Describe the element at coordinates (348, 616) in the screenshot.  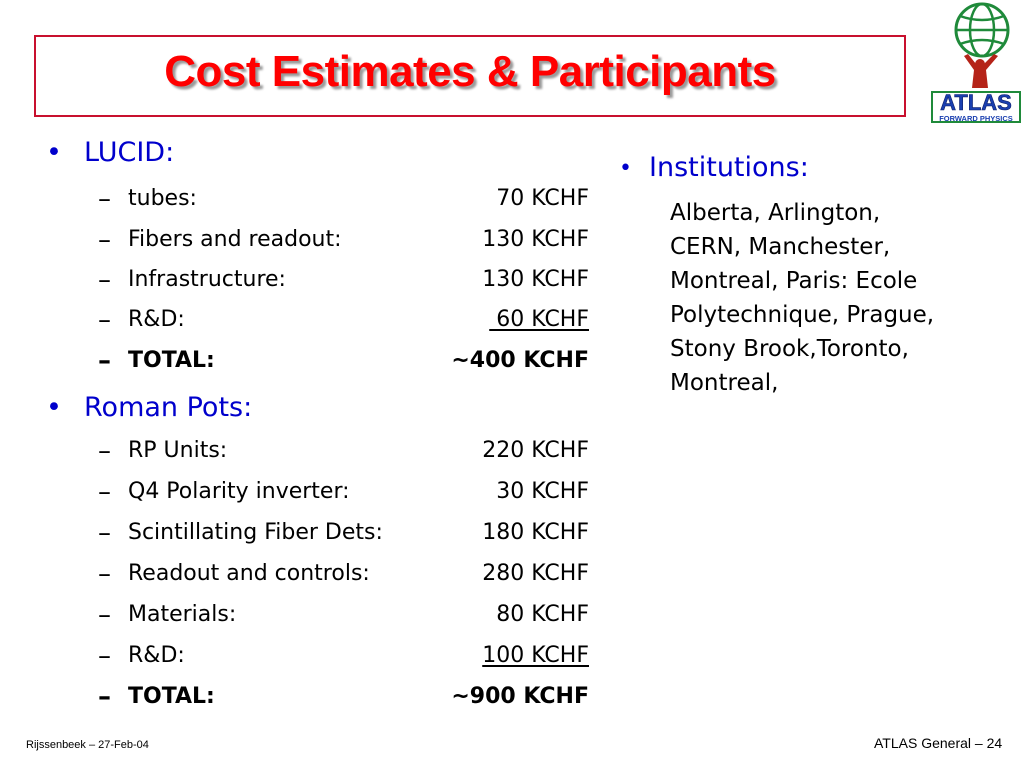
I see `roman-pots-item: – Materials: 80 KCHF` at that location.